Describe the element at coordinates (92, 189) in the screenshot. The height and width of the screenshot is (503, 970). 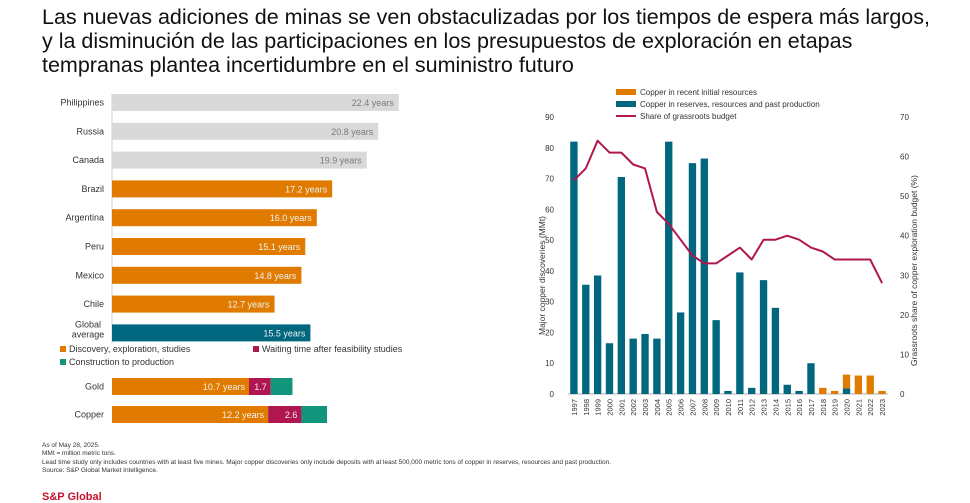
I see `category-label: Brazil` at that location.